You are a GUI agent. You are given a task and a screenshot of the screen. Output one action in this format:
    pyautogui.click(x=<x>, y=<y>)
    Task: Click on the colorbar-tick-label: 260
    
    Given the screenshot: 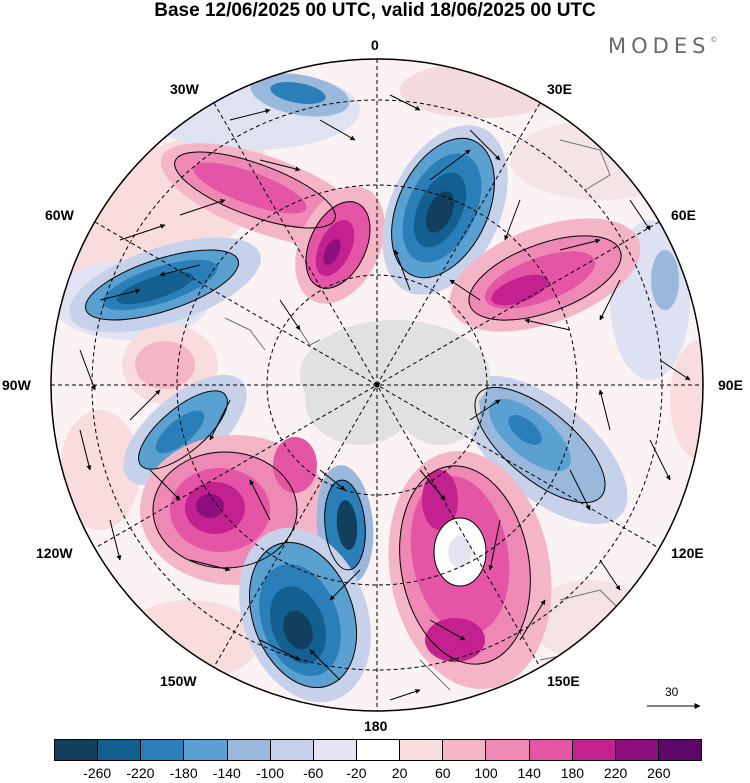 What is the action you would take?
    pyautogui.click(x=659, y=773)
    